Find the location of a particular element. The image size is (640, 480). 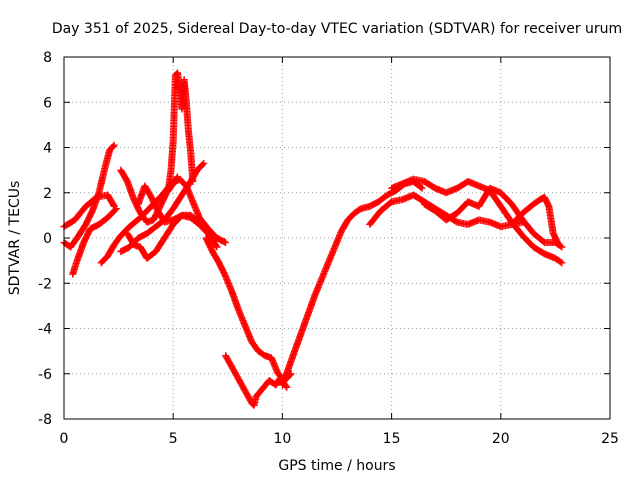

y-tick-label: -8 is located at coordinates (45, 420).